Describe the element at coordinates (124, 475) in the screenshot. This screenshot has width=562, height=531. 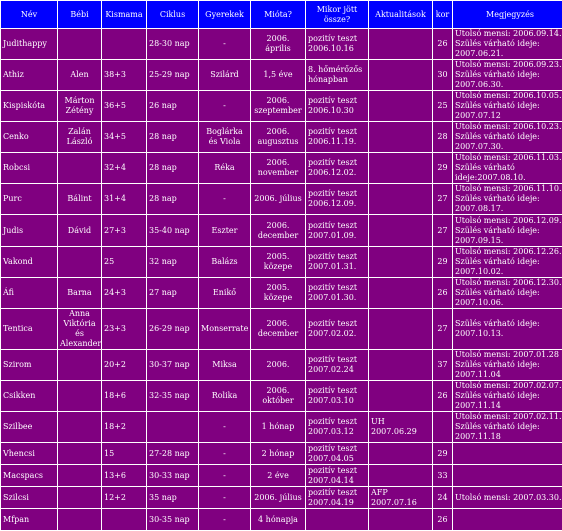
I see `cell-kismama: 13+6` at that location.